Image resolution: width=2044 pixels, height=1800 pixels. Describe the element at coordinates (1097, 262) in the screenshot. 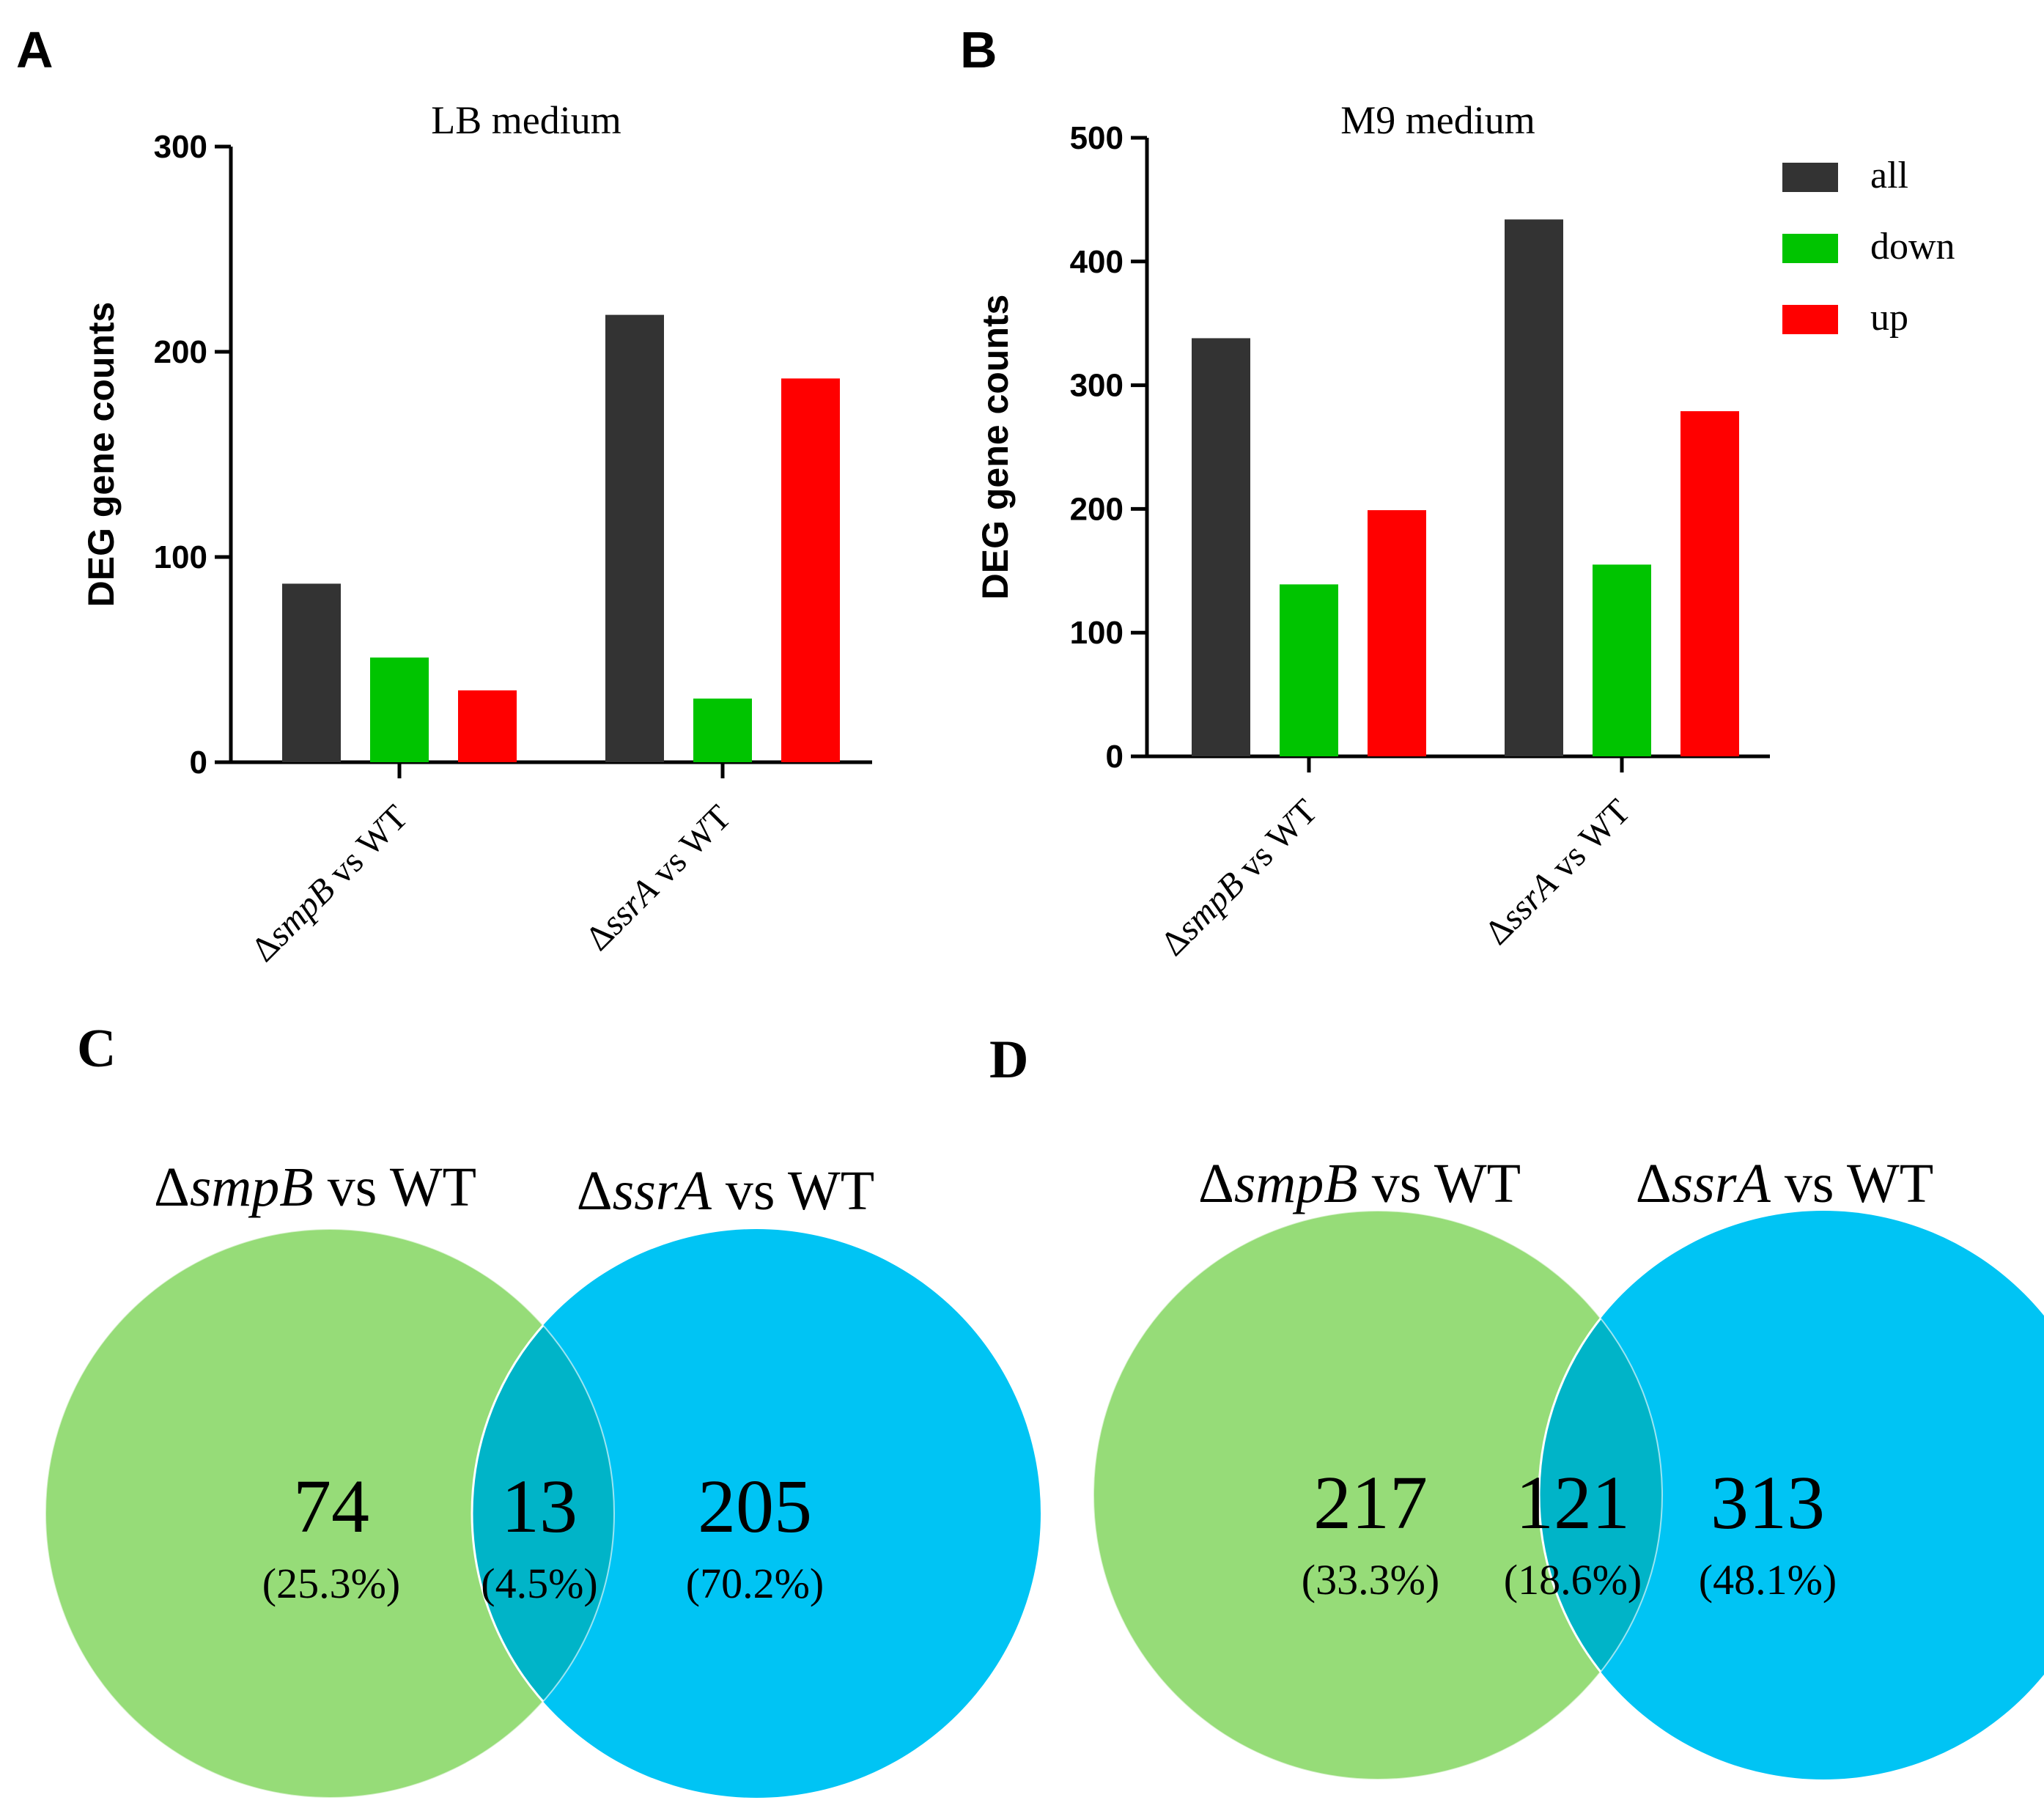

I see `y-tick-label: 400` at that location.